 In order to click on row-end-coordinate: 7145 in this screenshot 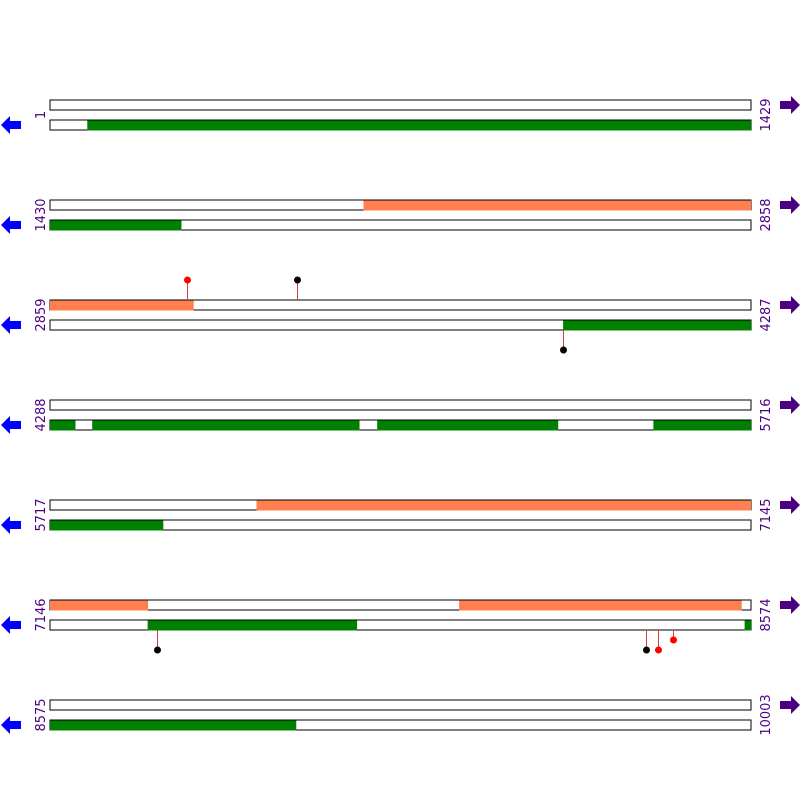, I will do `click(766, 514)`.